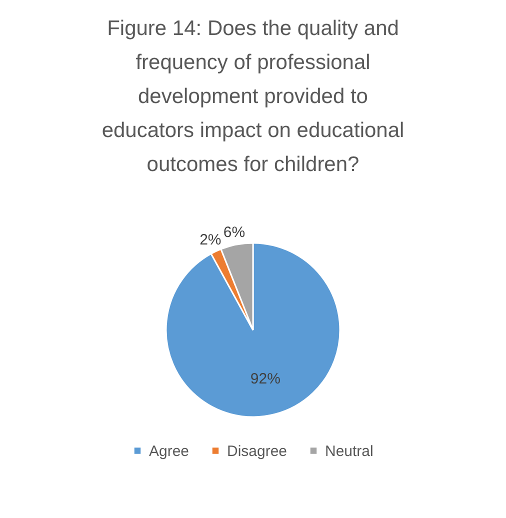  I want to click on data-label: 92%, so click(265, 379).